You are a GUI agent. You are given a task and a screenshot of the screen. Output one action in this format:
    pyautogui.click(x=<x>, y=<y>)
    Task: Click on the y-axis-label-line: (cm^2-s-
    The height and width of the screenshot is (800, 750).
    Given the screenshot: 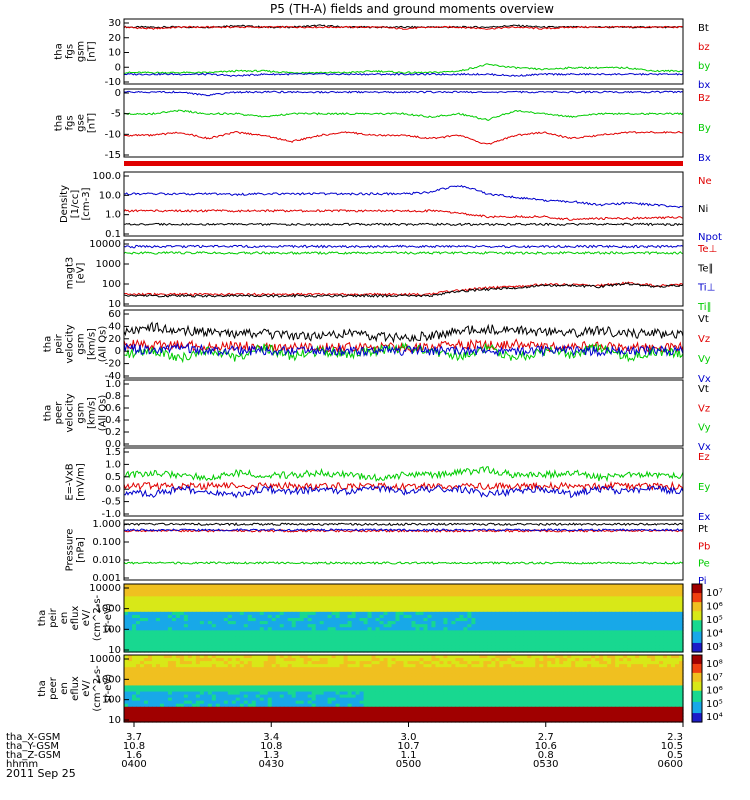 What is the action you would take?
    pyautogui.click(x=97, y=617)
    